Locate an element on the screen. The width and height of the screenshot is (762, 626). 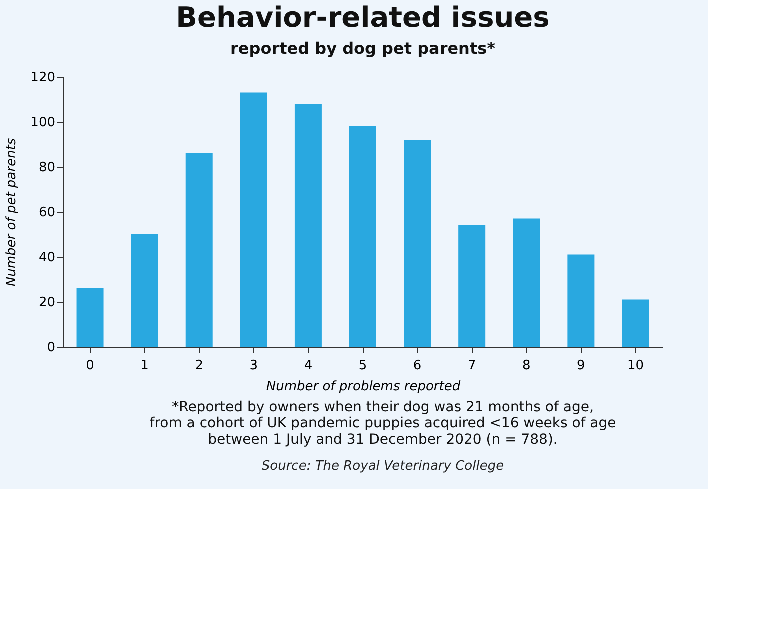
x-tick-label: 9 is located at coordinates (581, 366).